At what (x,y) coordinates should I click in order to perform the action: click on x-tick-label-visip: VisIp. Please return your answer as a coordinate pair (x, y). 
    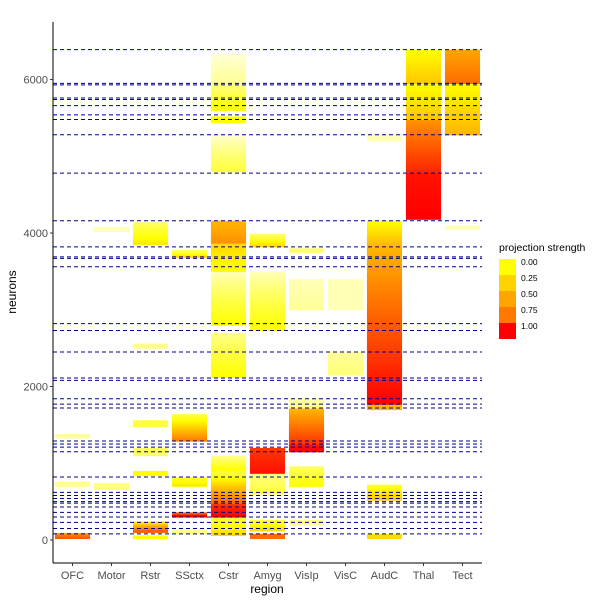
    Looking at the image, I should click on (306, 576).